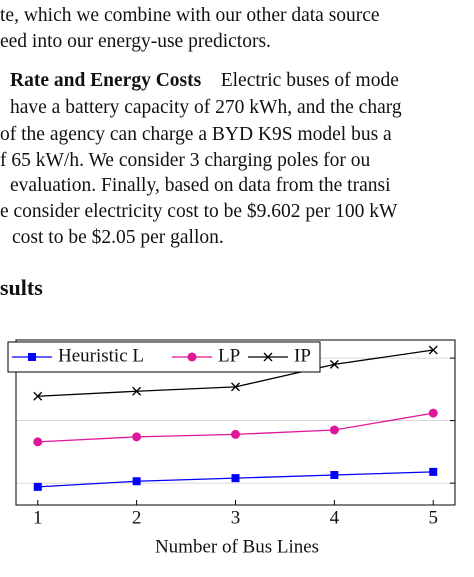 The height and width of the screenshot is (577, 474). What do you see at coordinates (101, 355) in the screenshot?
I see `legend-label: Heuristic L` at bounding box center [101, 355].